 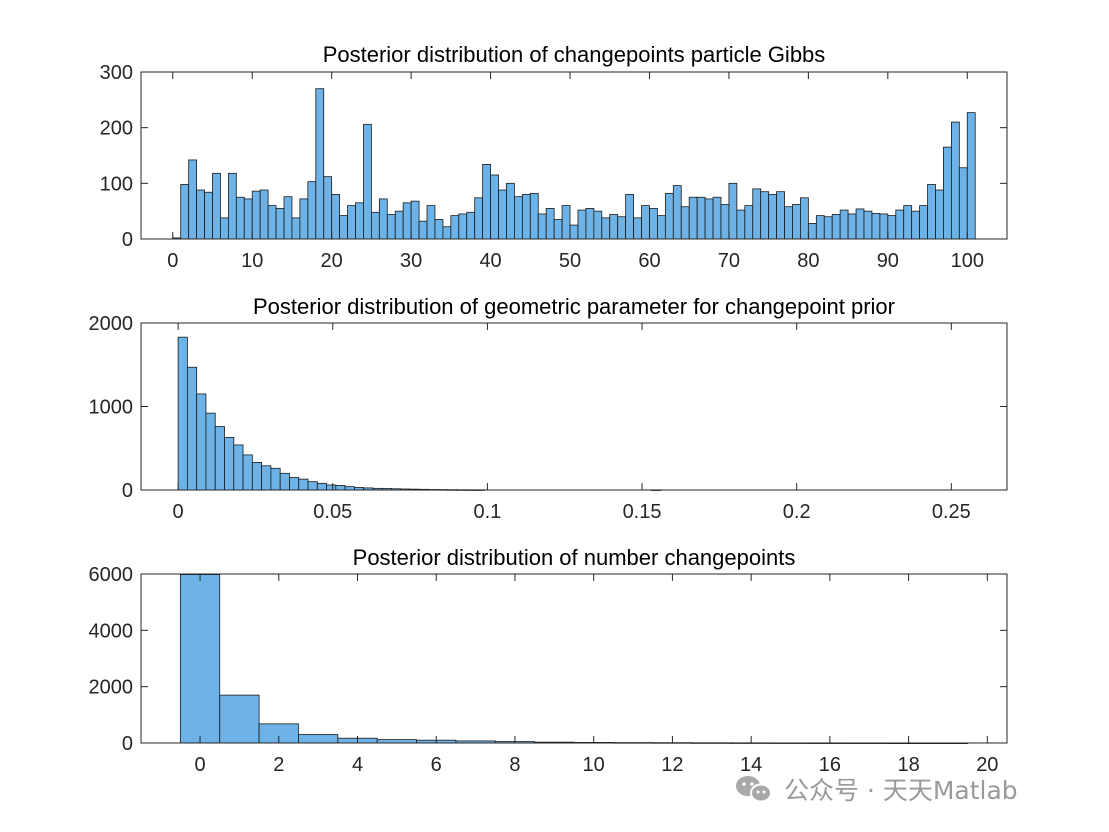 I want to click on y-tick-label: 300, so click(x=116, y=73).